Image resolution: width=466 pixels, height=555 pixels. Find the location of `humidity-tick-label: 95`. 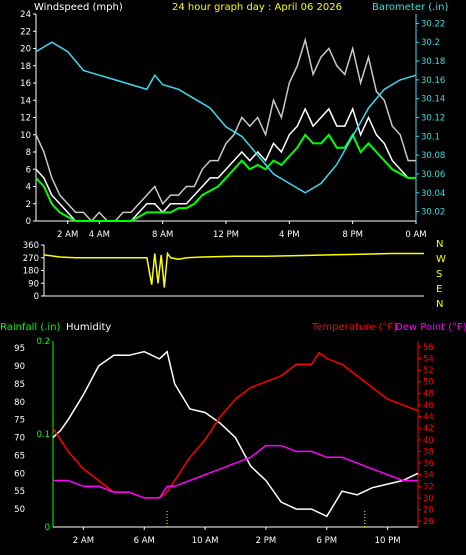

humidity-tick-label: 95 is located at coordinates (19, 349).